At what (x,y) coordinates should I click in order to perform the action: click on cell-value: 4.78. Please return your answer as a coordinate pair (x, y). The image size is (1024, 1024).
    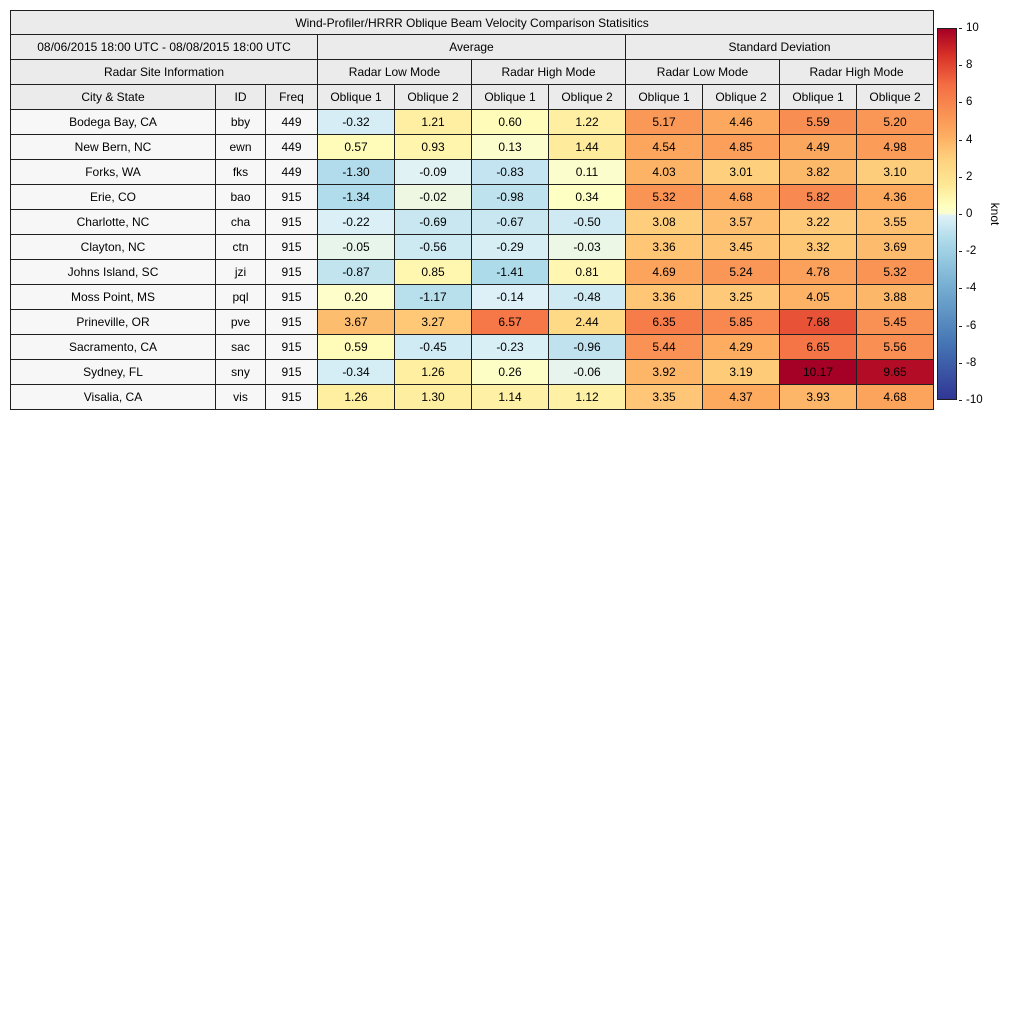
    Looking at the image, I should click on (818, 272).